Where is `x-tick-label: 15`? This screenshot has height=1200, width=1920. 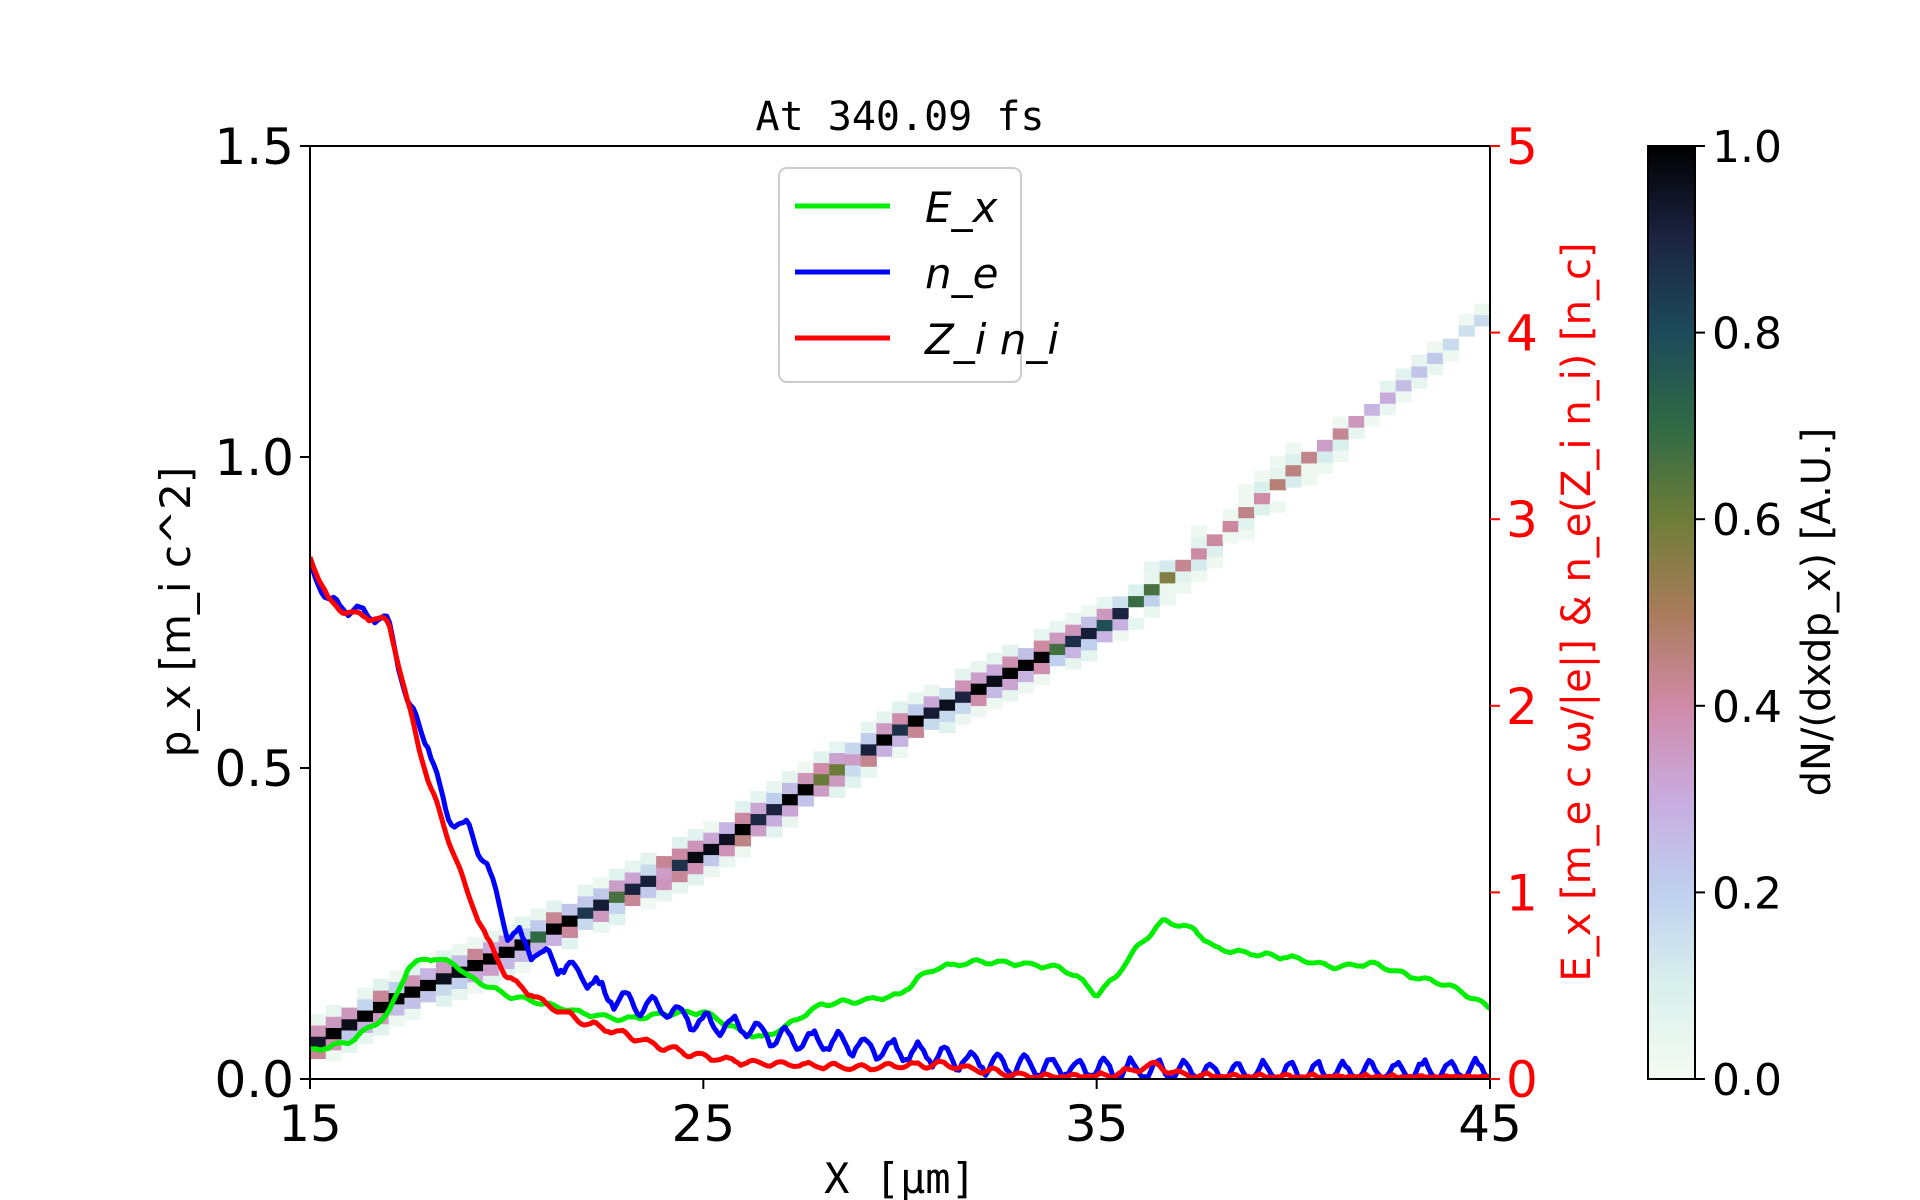 x-tick-label: 15 is located at coordinates (310, 1124).